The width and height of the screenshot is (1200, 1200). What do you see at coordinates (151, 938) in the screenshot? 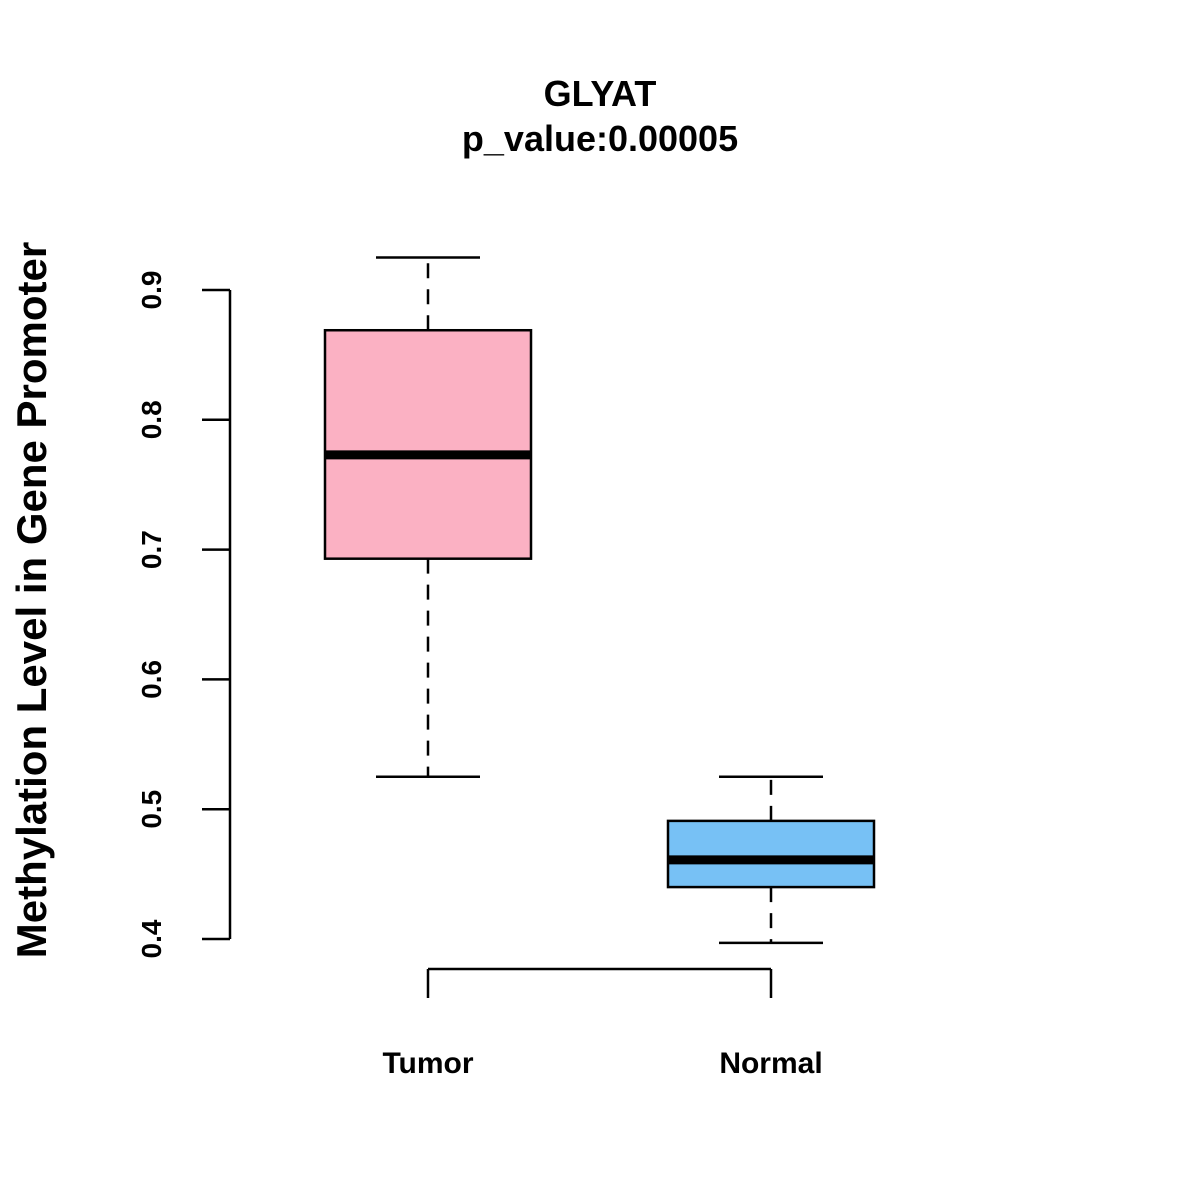
I see `y-tick-label: 0.4` at bounding box center [151, 938].